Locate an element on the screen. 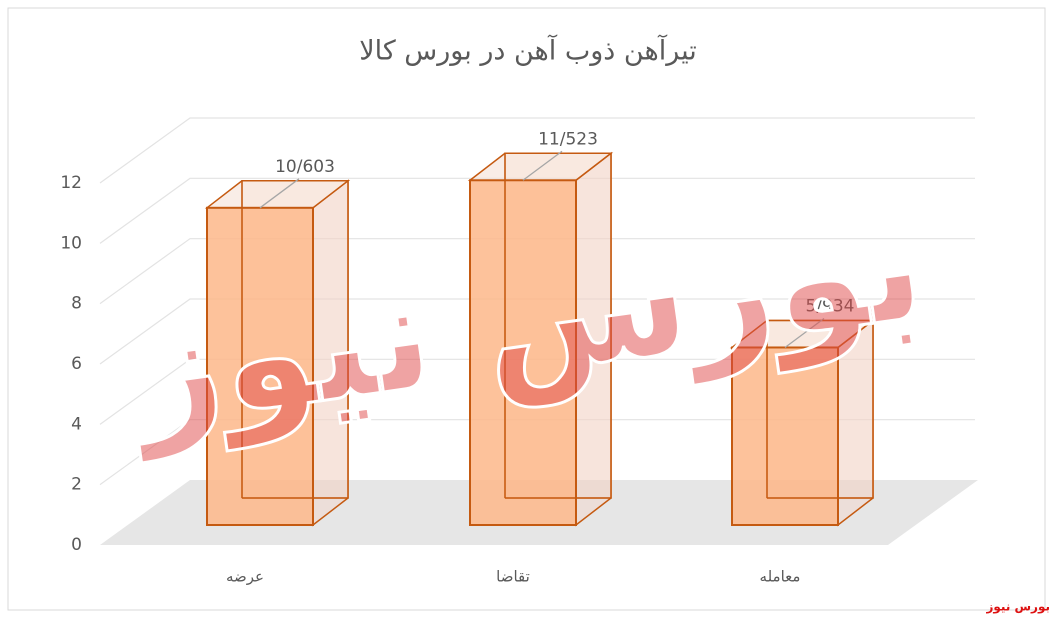  chart-title: تیرآهن ذوب آهن در بورس کالا is located at coordinates (528, 51).